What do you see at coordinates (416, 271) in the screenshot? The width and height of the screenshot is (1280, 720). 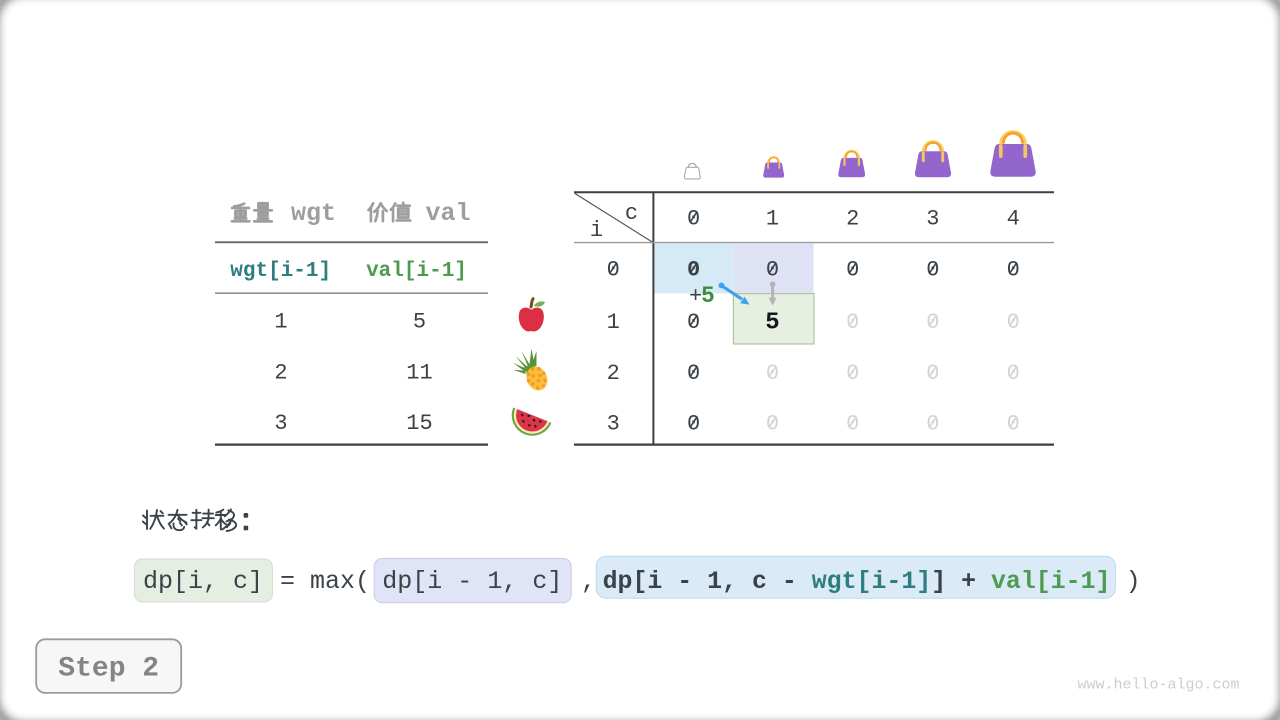 I see `svg-text: val[i-1]` at bounding box center [416, 271].